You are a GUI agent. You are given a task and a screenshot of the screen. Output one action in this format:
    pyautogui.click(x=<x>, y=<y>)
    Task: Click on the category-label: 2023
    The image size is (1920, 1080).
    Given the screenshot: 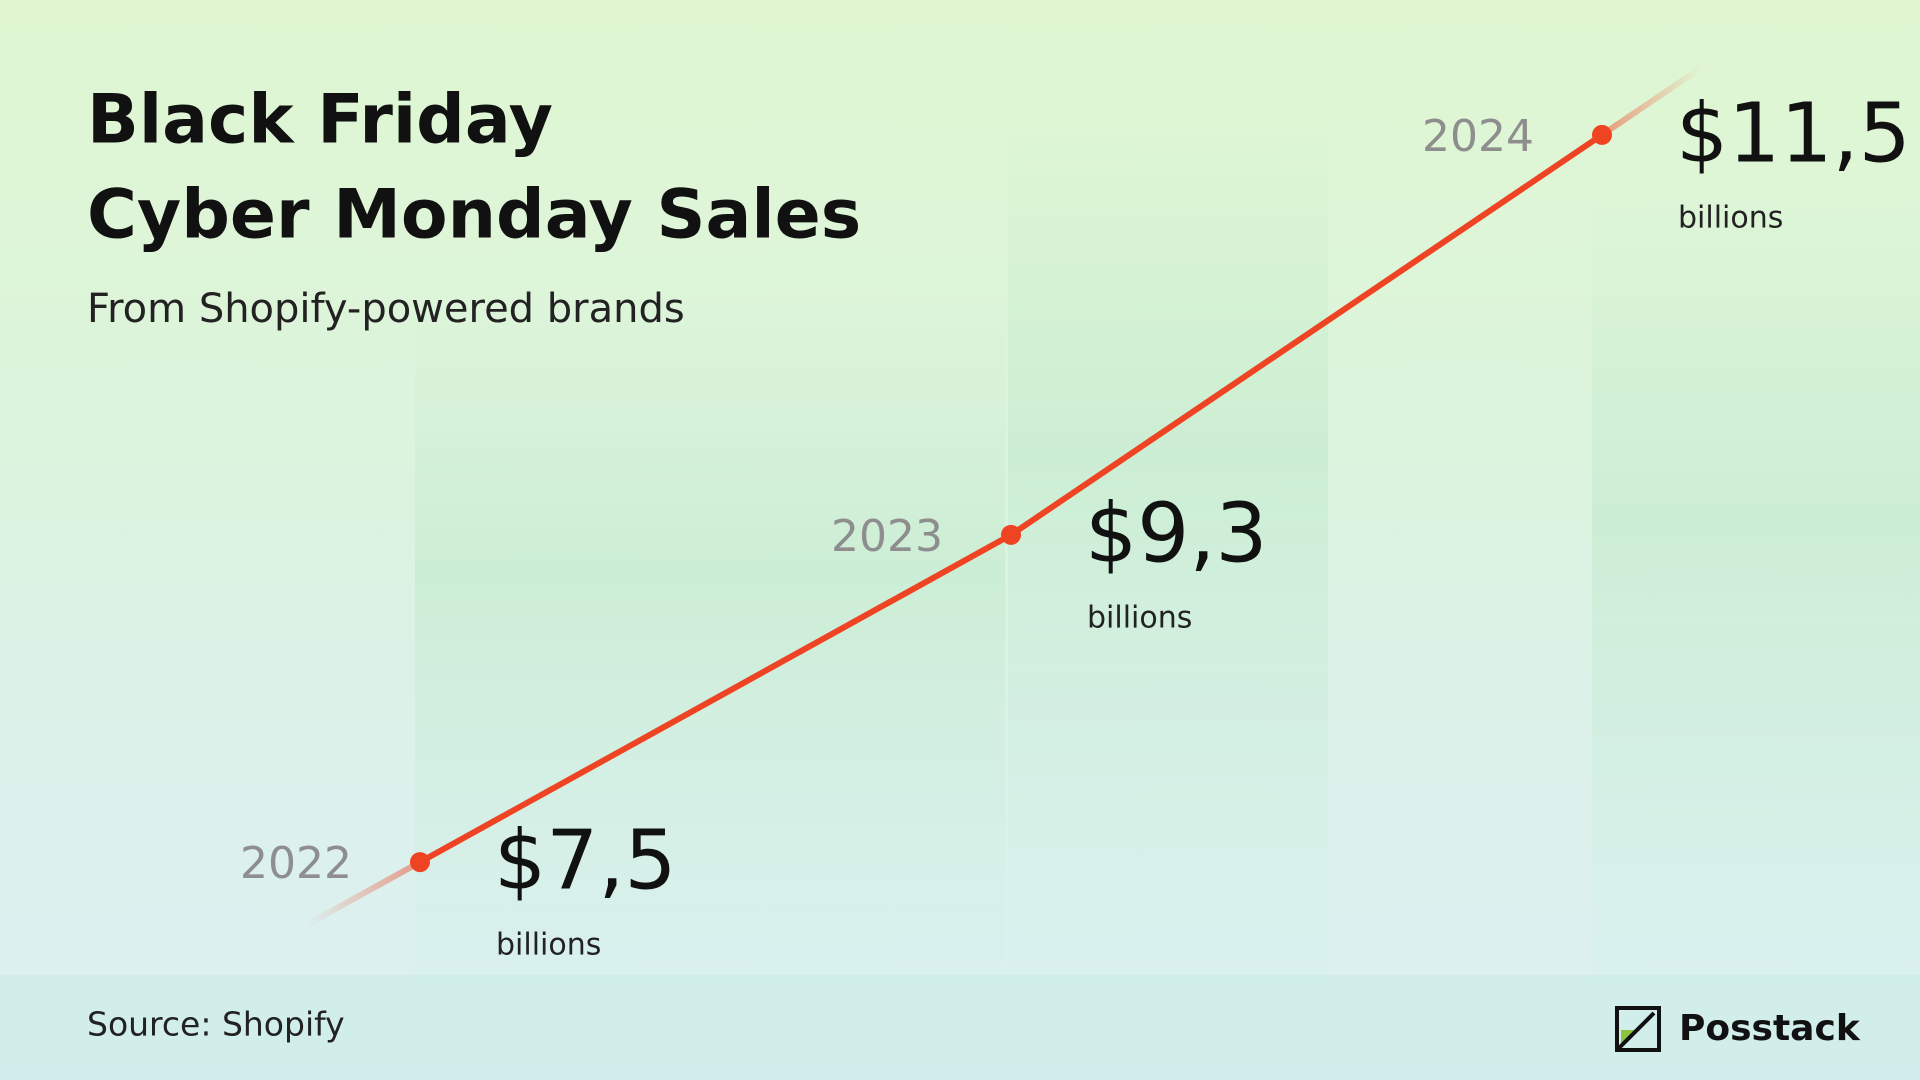 What is the action you would take?
    pyautogui.click(x=887, y=536)
    